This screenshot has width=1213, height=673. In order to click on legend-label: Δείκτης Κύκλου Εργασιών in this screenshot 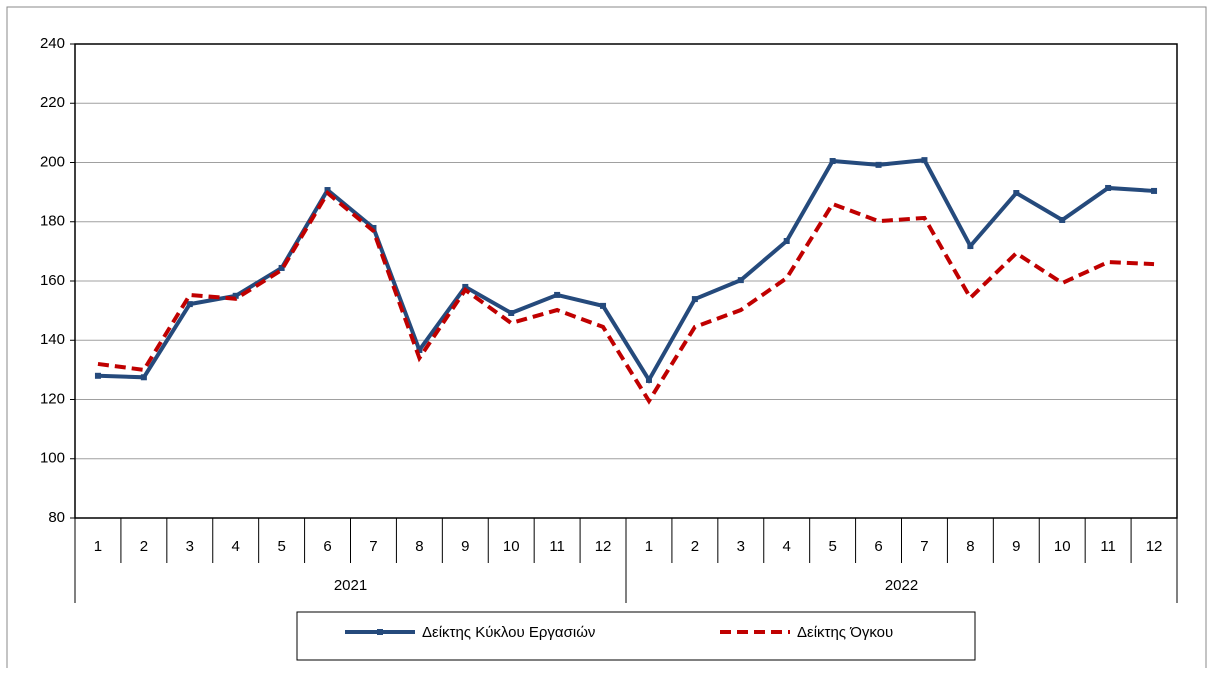, I will do `click(508, 632)`.